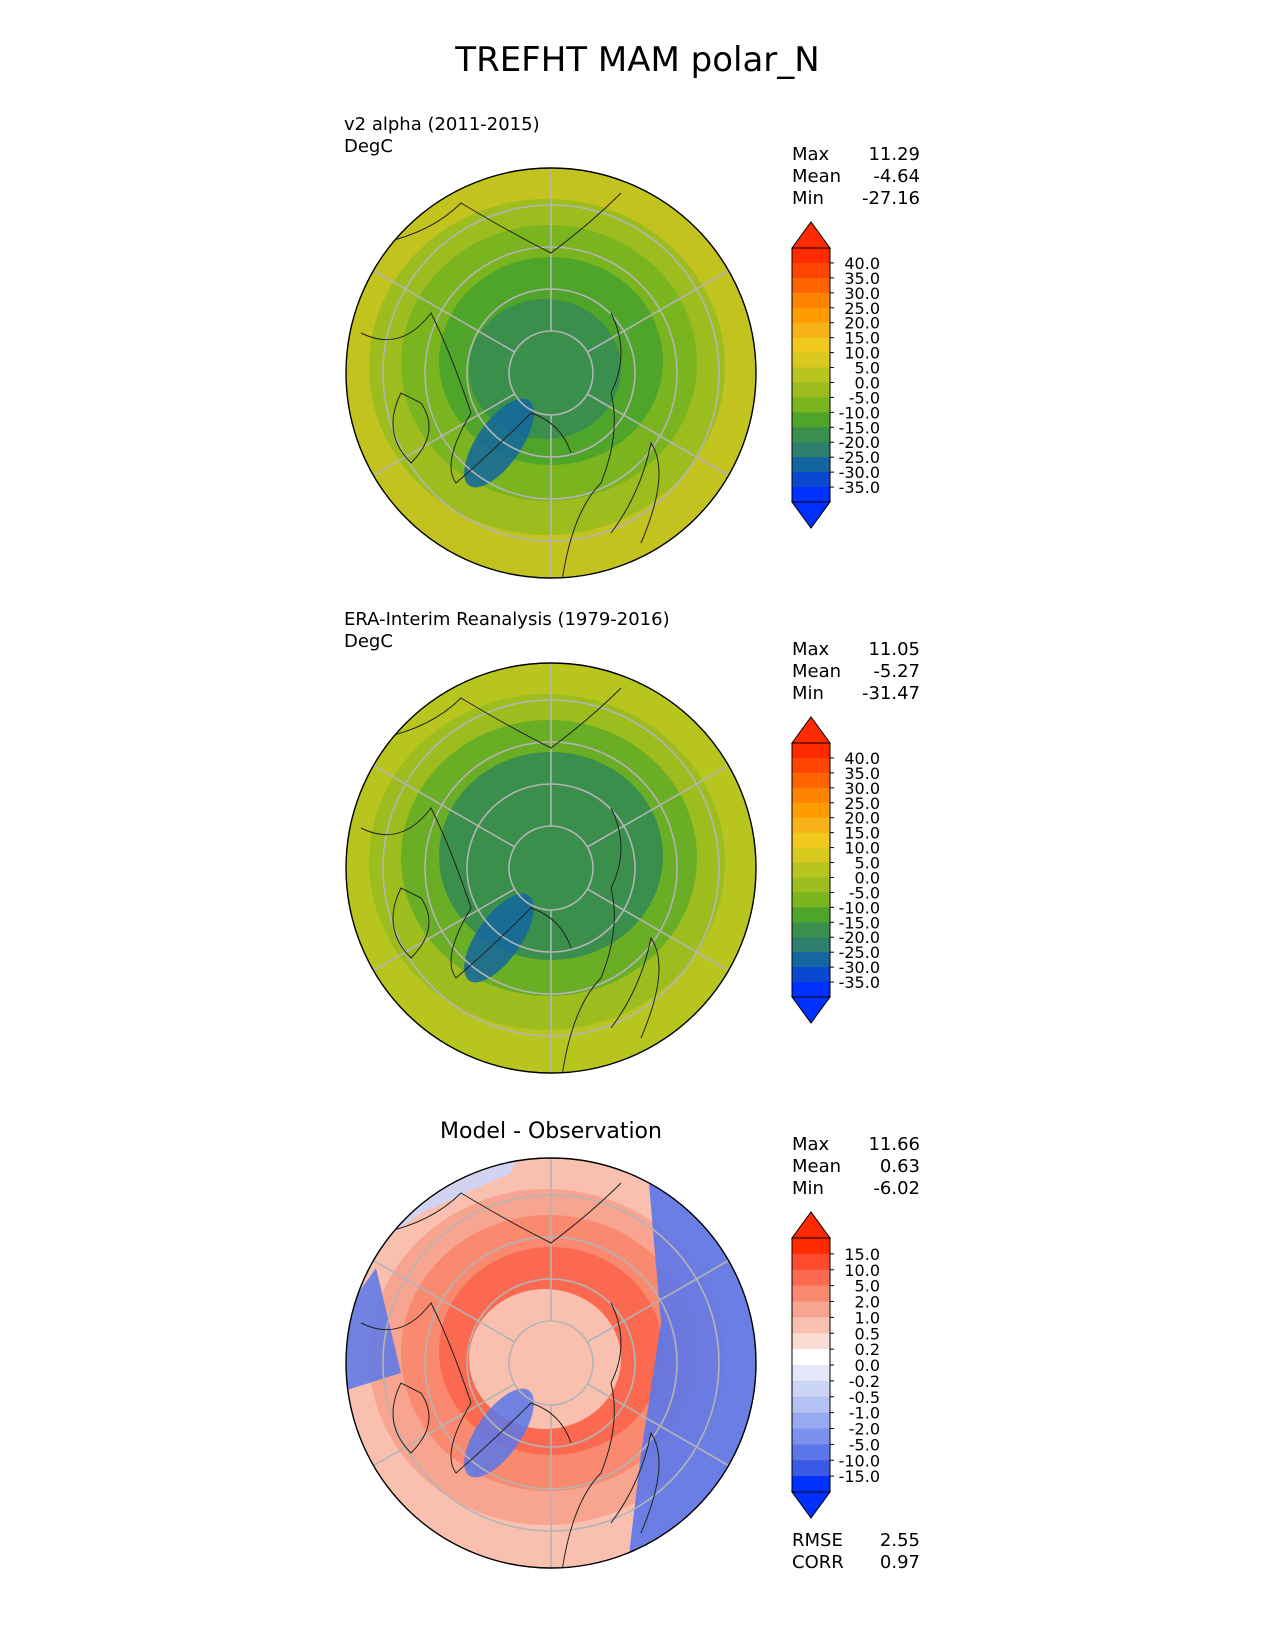 Image resolution: width=1275 pixels, height=1650 pixels. Describe the element at coordinates (856, 694) in the screenshot. I see `stat-min: Min -31.47` at that location.